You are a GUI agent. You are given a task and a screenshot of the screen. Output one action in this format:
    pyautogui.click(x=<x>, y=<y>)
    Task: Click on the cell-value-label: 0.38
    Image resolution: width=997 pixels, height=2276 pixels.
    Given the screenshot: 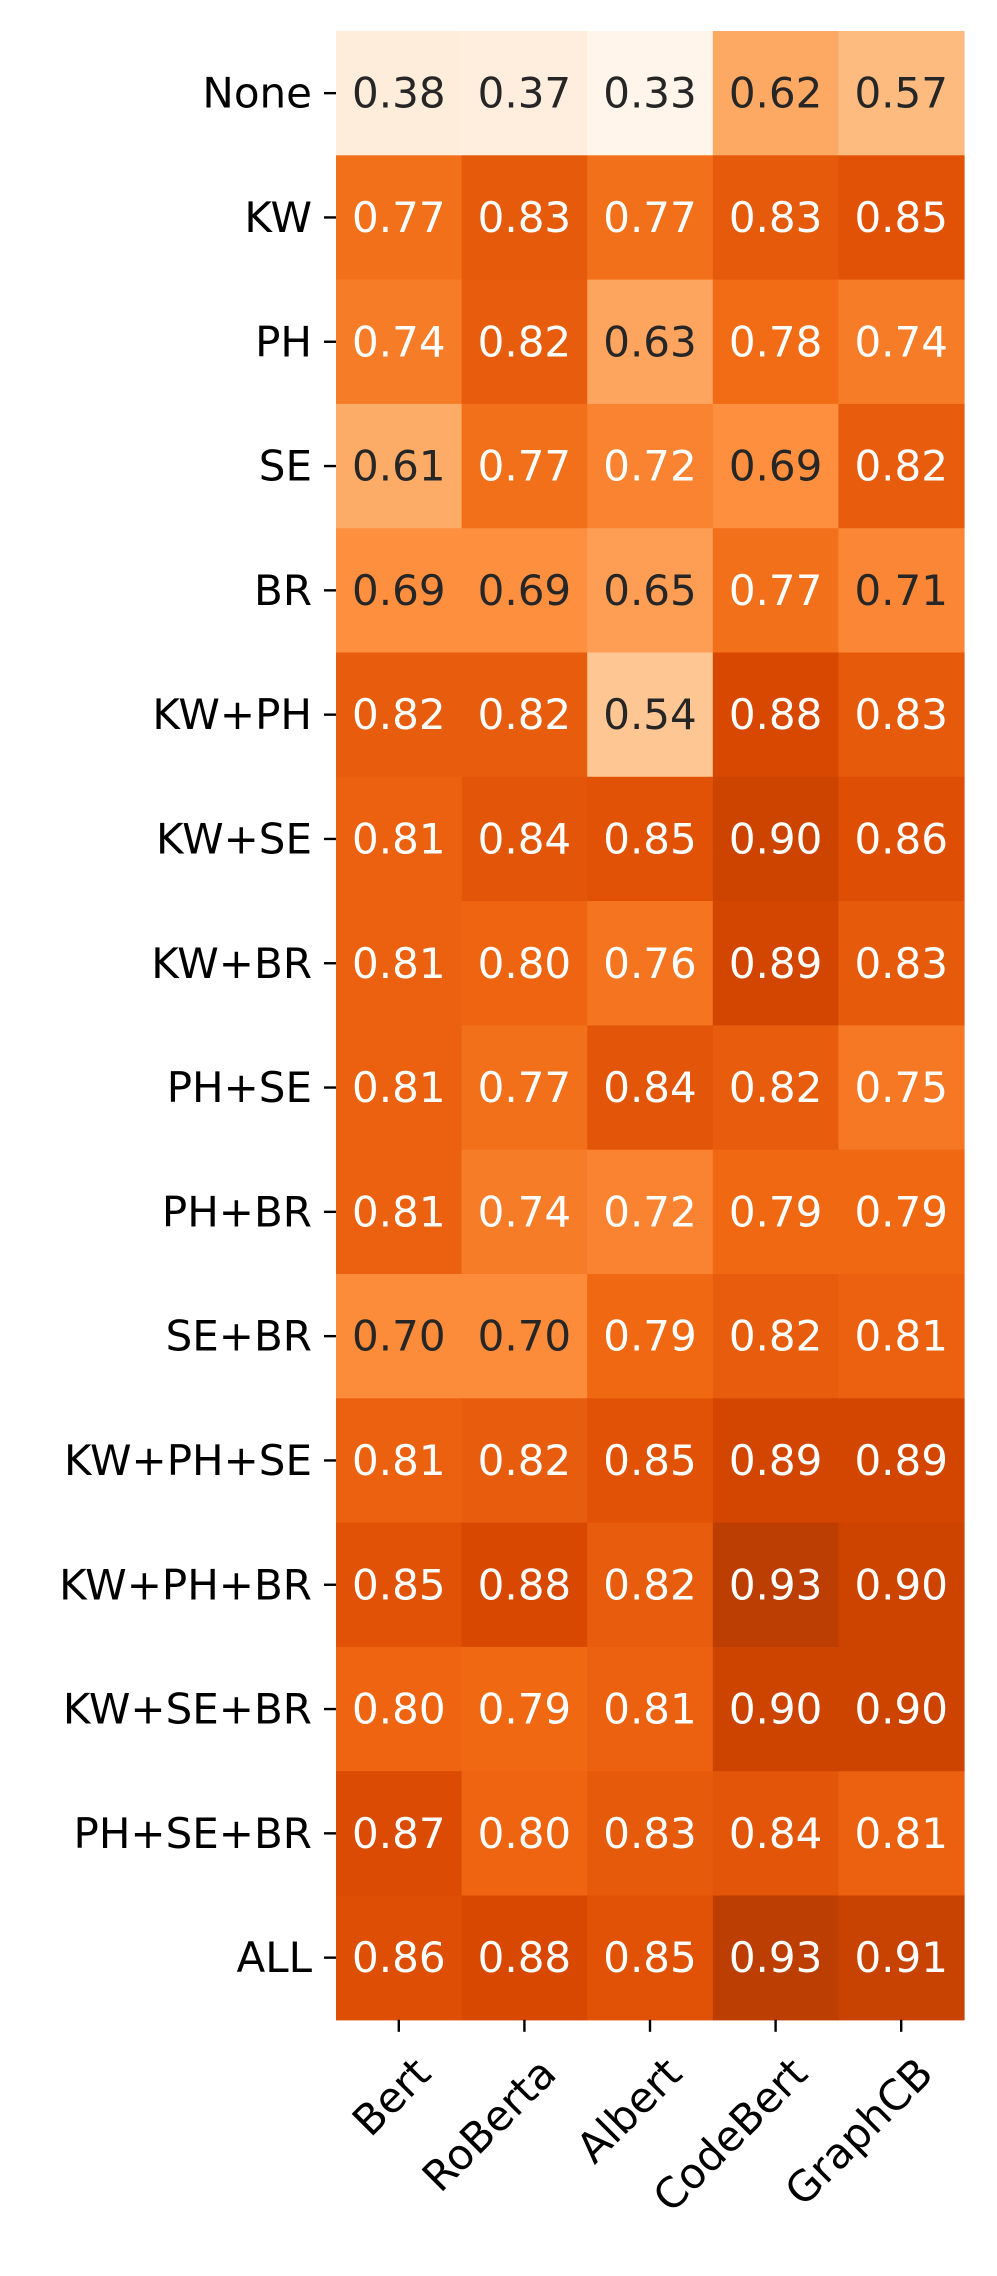 What is the action you would take?
    pyautogui.click(x=399, y=93)
    